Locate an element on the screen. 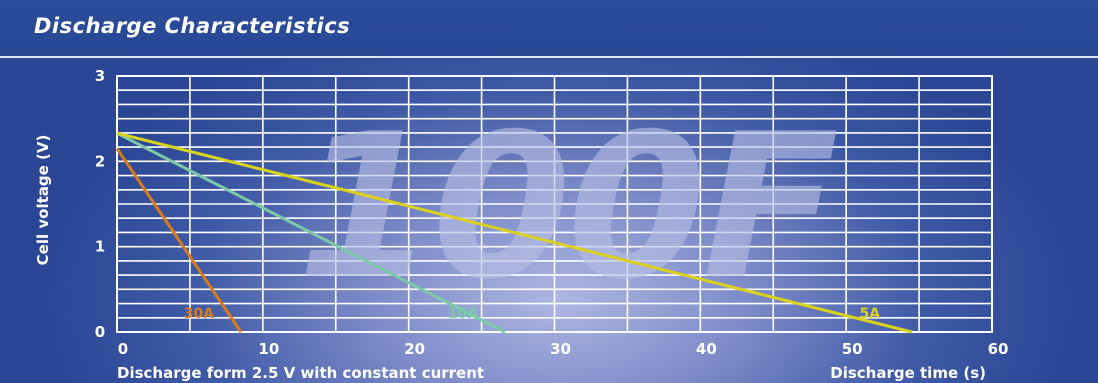 This screenshot has width=1098, height=383. x-tick-label: 20 is located at coordinates (414, 349).